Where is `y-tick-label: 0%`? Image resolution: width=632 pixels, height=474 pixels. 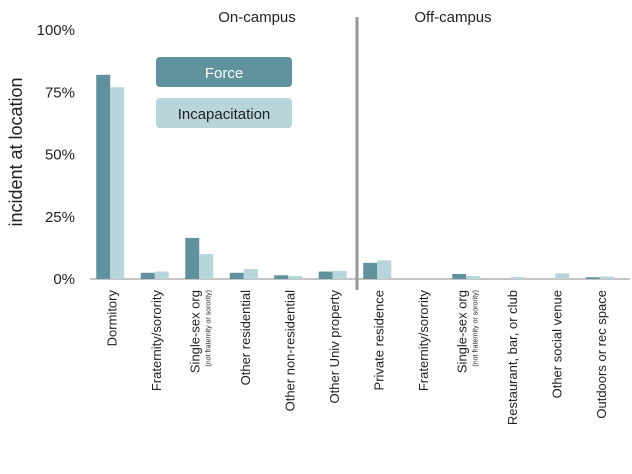 y-tick-label: 0% is located at coordinates (64, 279).